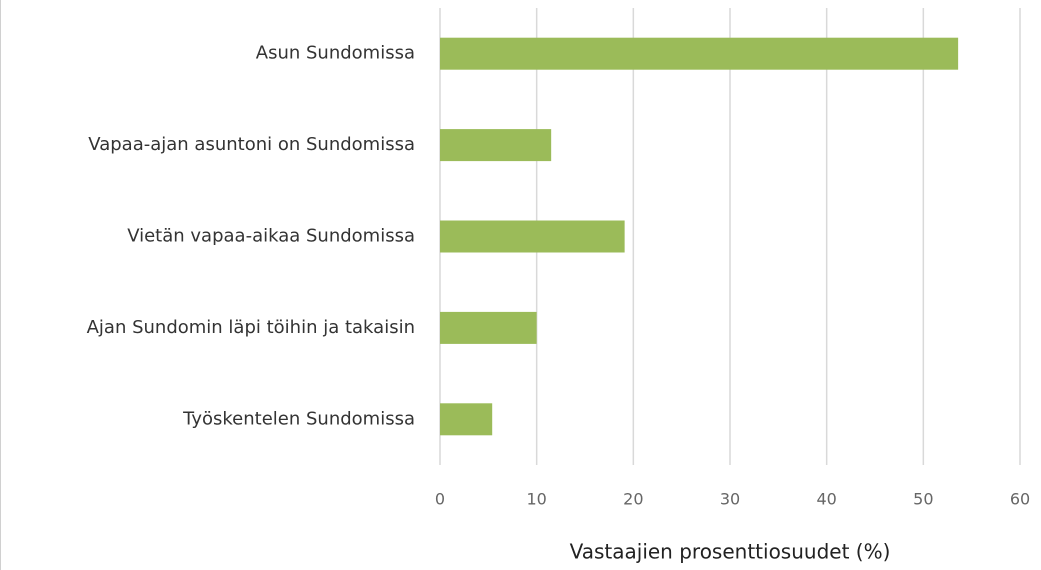 This screenshot has height=570, width=1041. Describe the element at coordinates (730, 552) in the screenshot. I see `x-axis-label: Vastaajien prosenttiosuudet (%)` at that location.